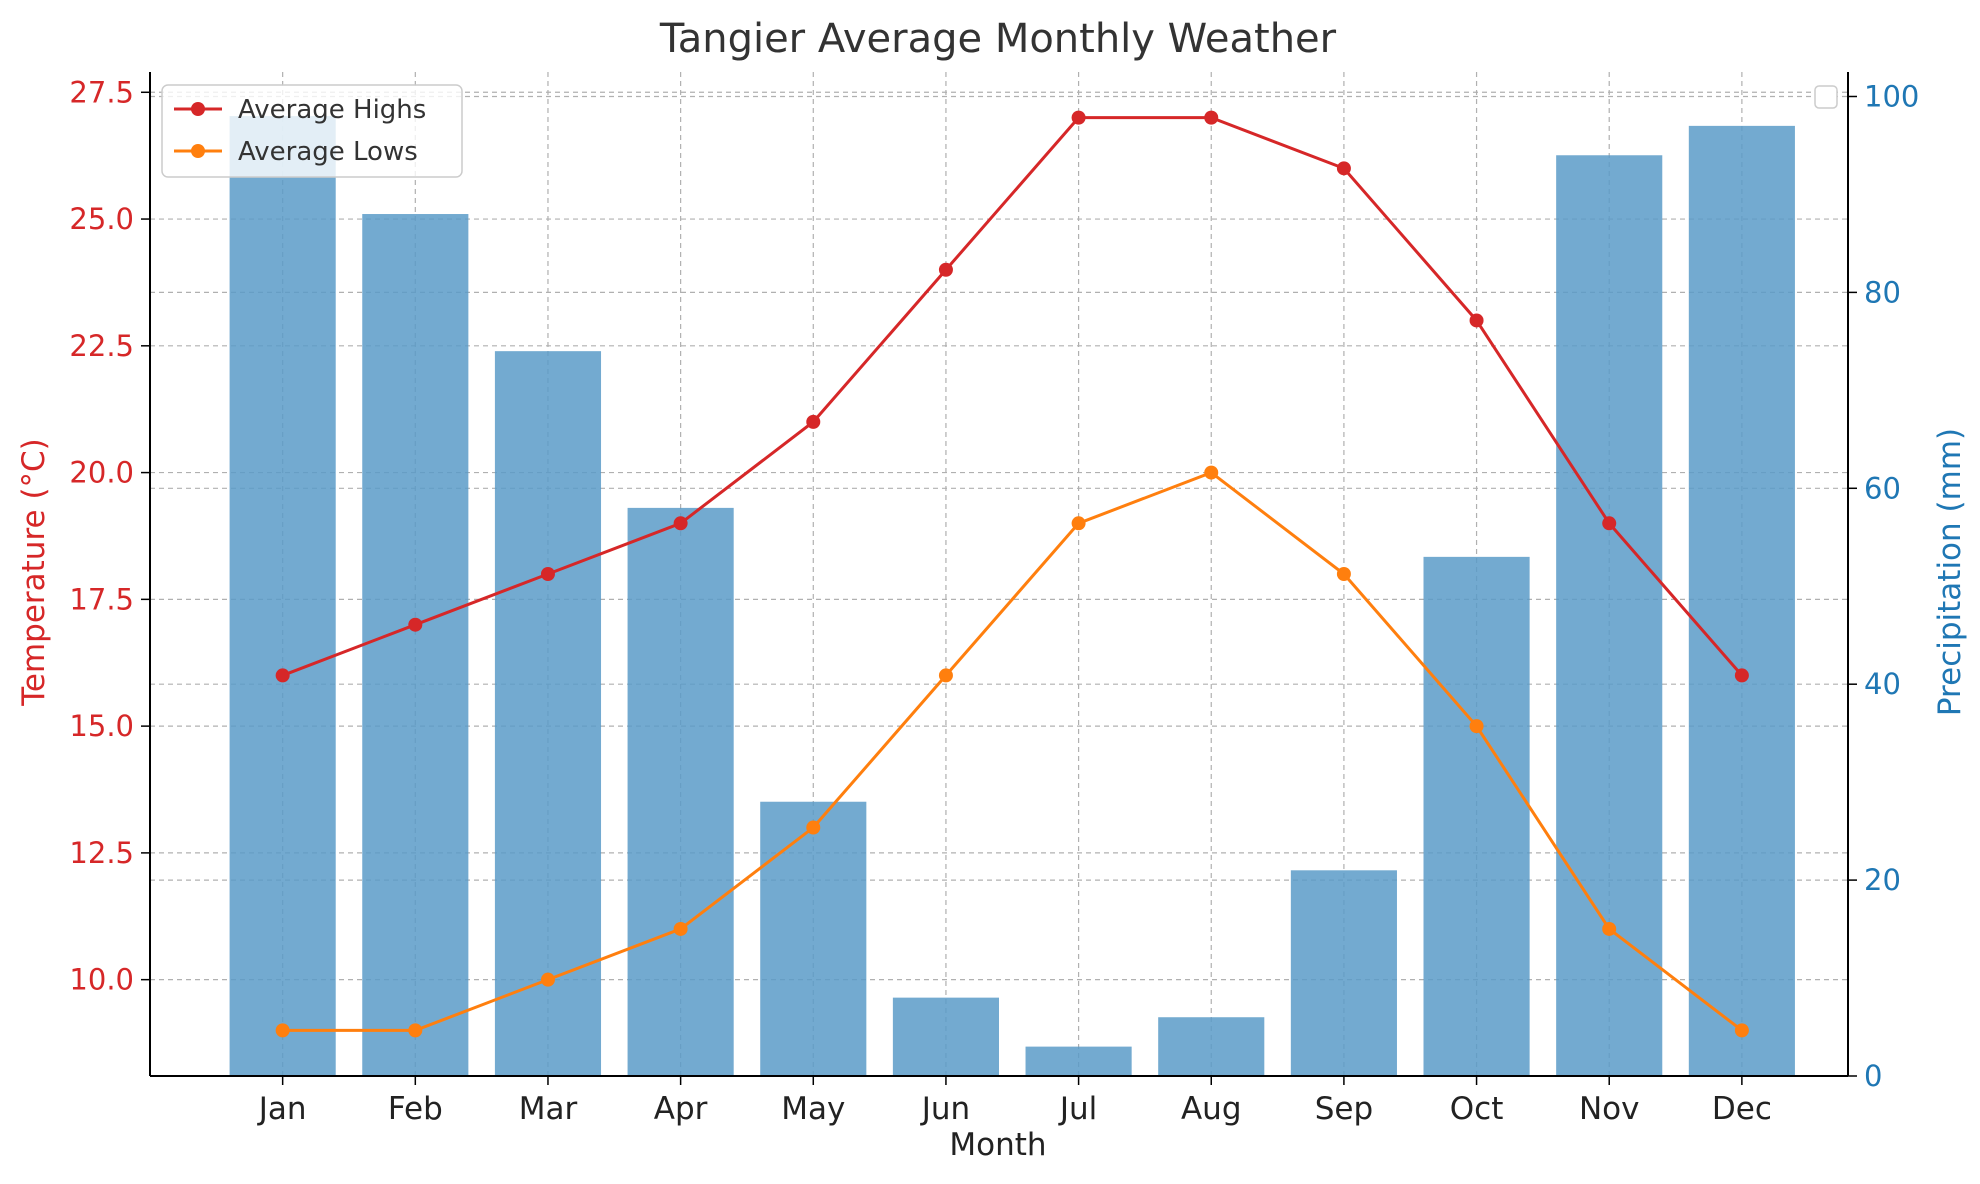  Describe the element at coordinates (1476, 320) in the screenshot. I see `average-highs-point-oct` at that location.